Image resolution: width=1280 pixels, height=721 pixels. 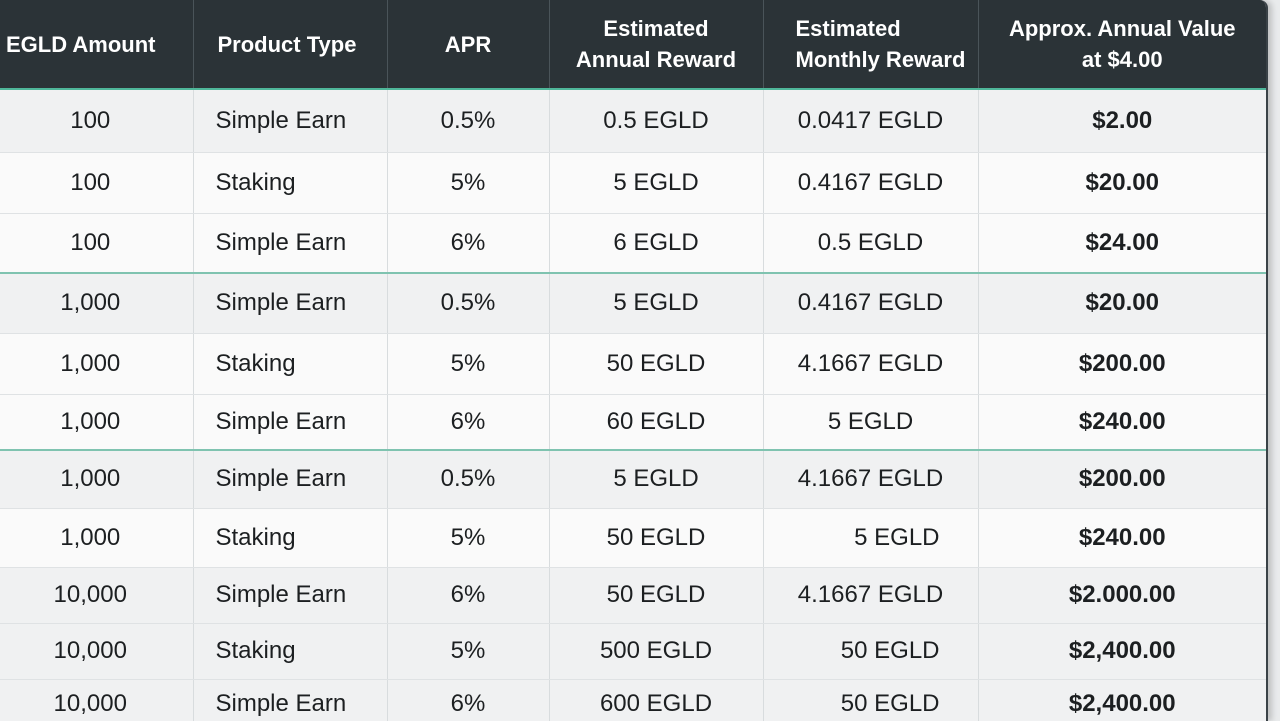 What do you see at coordinates (880, 59) in the screenshot?
I see `header-monthly-reward-line2: Monthly Reward` at bounding box center [880, 59].